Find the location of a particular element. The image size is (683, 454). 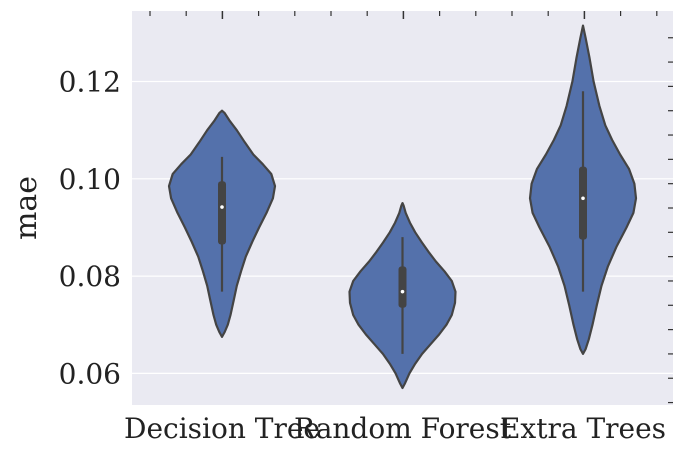

y-tick-label: 0.10 is located at coordinates (90, 179).